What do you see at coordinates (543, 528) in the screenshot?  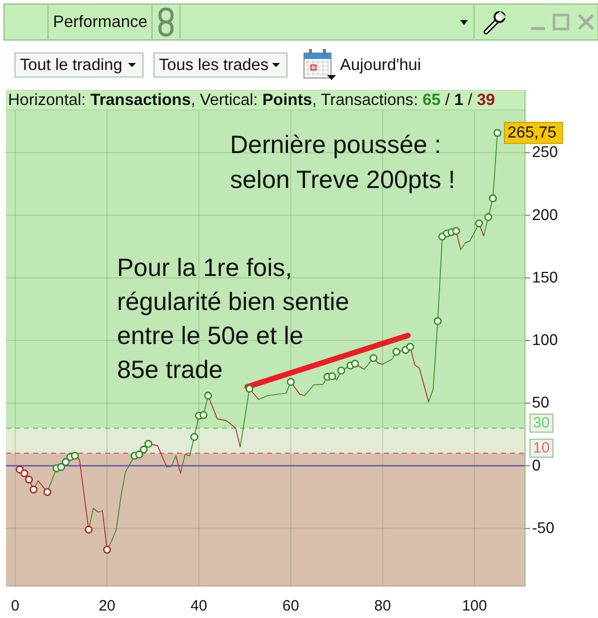 I see `y-tick-label: -50` at bounding box center [543, 528].